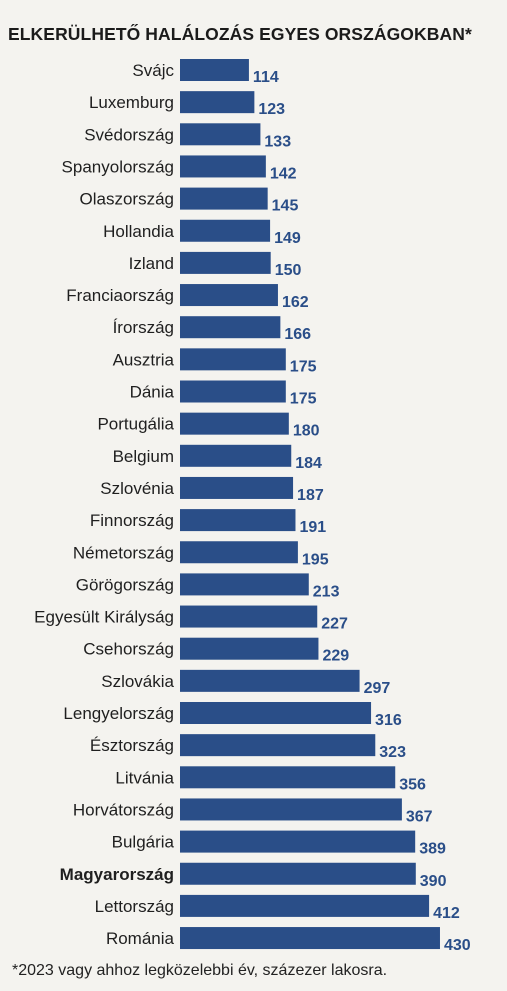 The image size is (507, 991). I want to click on category-label: Németország, so click(123, 552).